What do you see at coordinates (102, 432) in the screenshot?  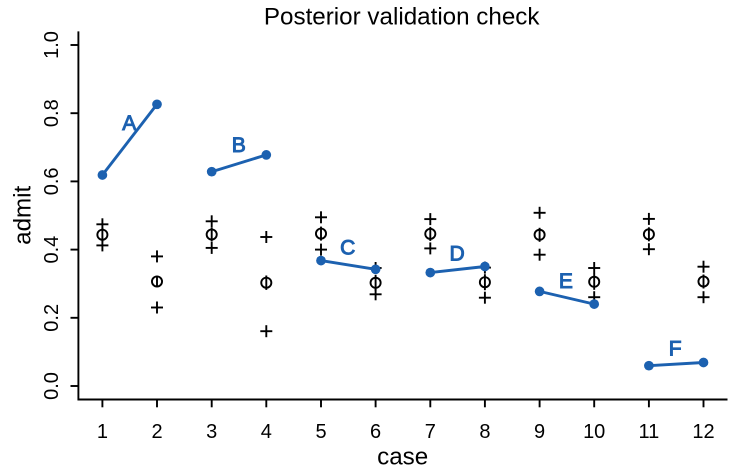 I see `svg-text: 1` at bounding box center [102, 432].